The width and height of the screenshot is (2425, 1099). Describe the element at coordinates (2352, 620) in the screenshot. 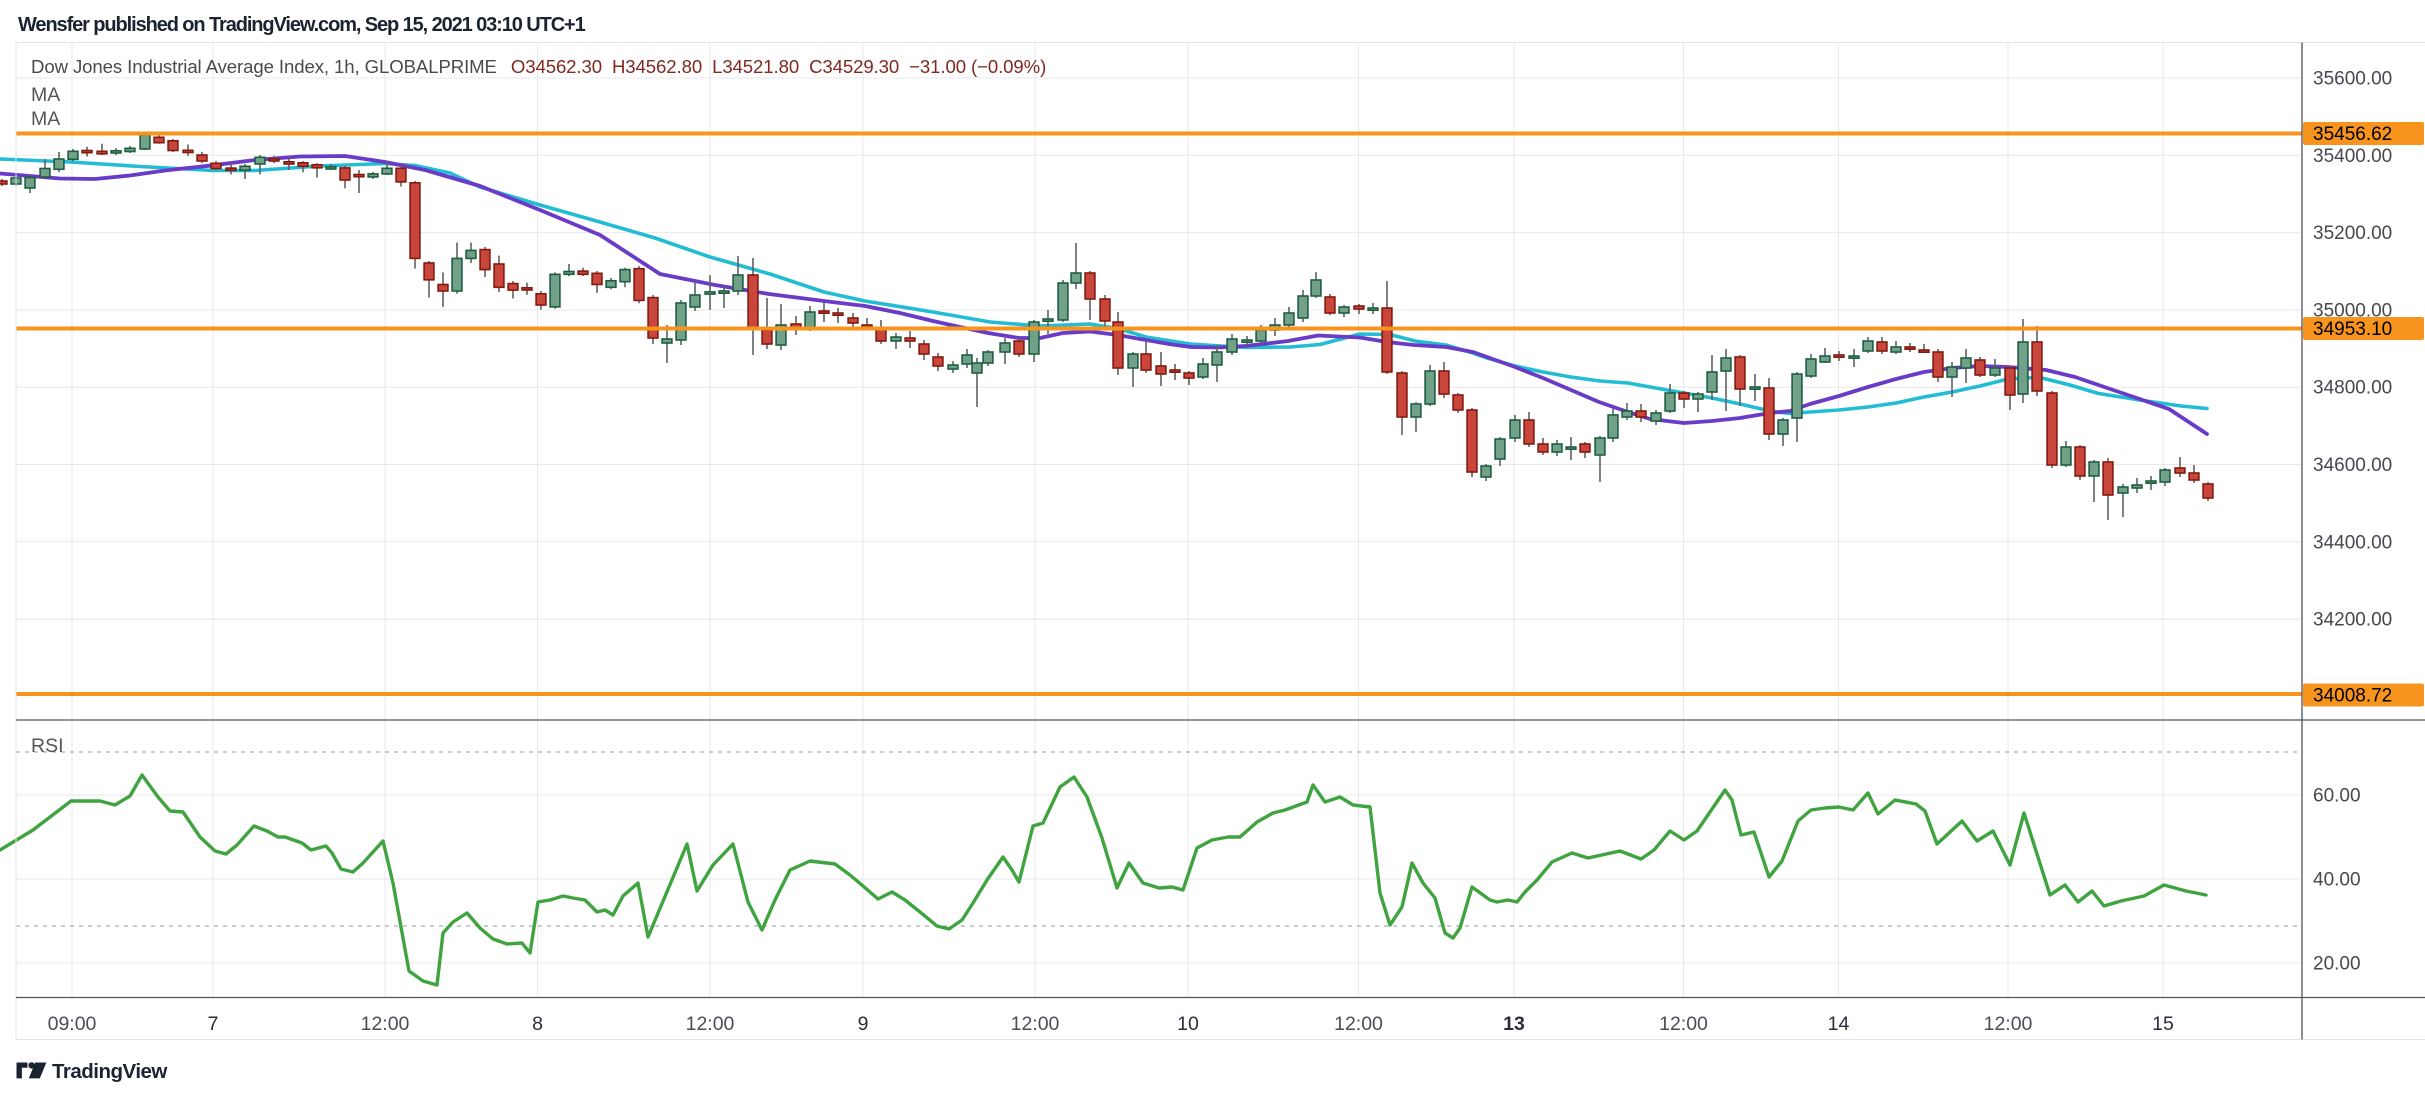

I see `svg-text: 34200.00` at that location.